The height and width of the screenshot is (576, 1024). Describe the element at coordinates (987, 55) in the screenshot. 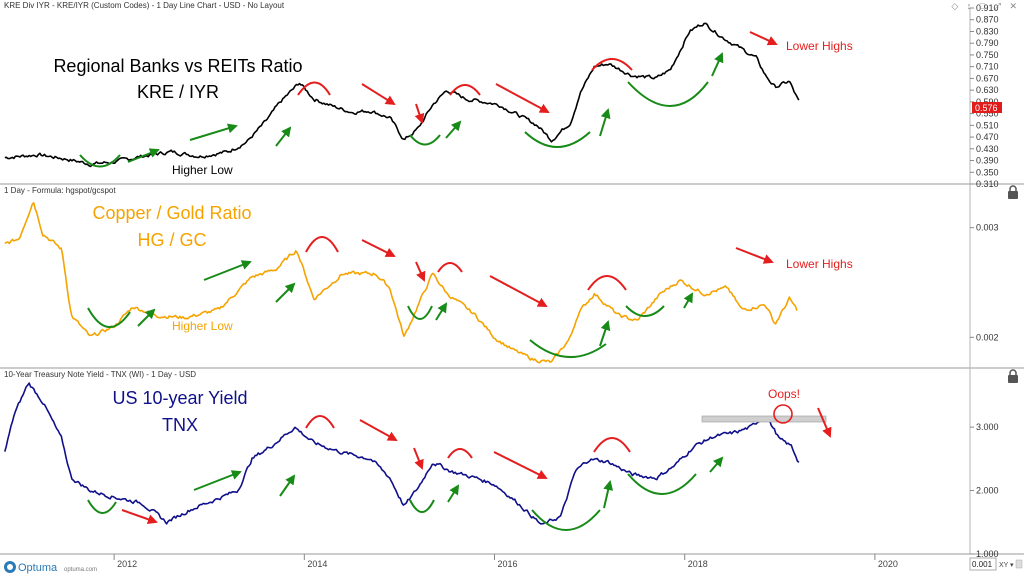

I see `y-tick-label: 0.750` at that location.